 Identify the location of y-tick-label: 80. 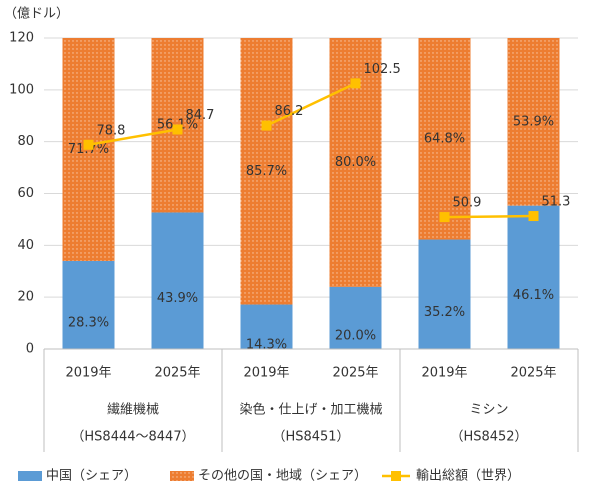
(25, 141).